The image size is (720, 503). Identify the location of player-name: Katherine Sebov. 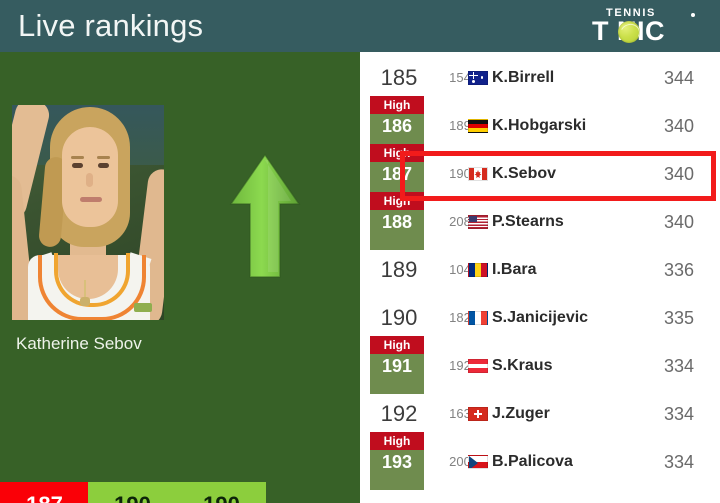
(79, 343).